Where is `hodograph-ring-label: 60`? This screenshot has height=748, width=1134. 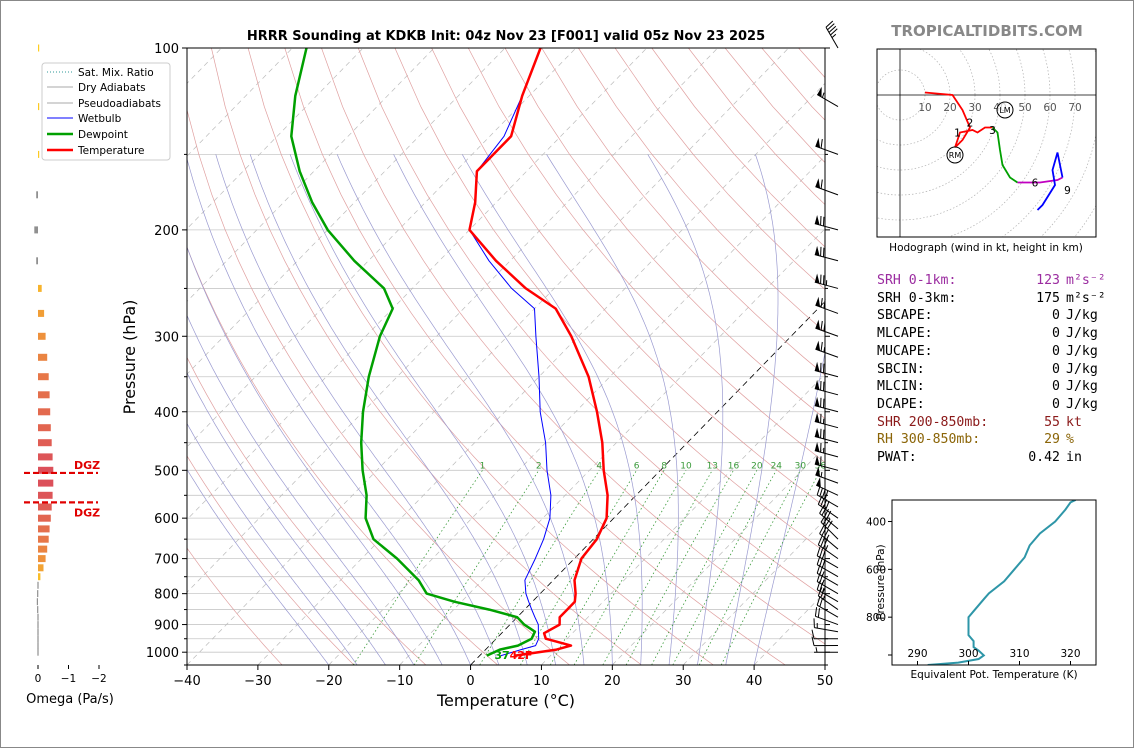
hodograph-ring-label: 60 is located at coordinates (1049, 108).